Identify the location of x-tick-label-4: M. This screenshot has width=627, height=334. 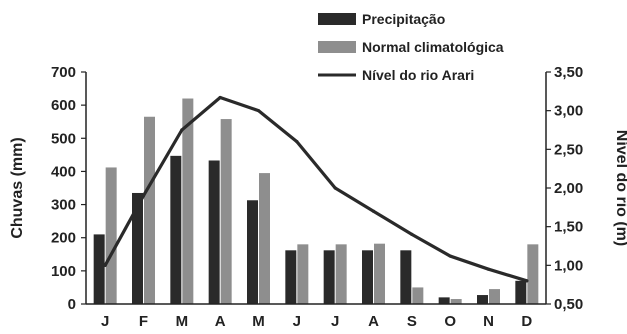
(258, 321).